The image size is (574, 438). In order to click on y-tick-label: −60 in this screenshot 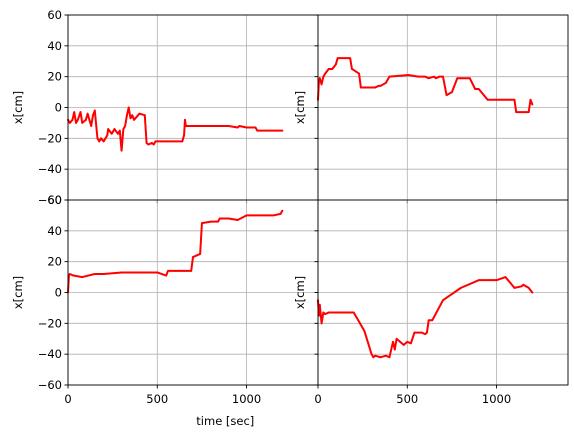, I will do `click(50, 385)`.